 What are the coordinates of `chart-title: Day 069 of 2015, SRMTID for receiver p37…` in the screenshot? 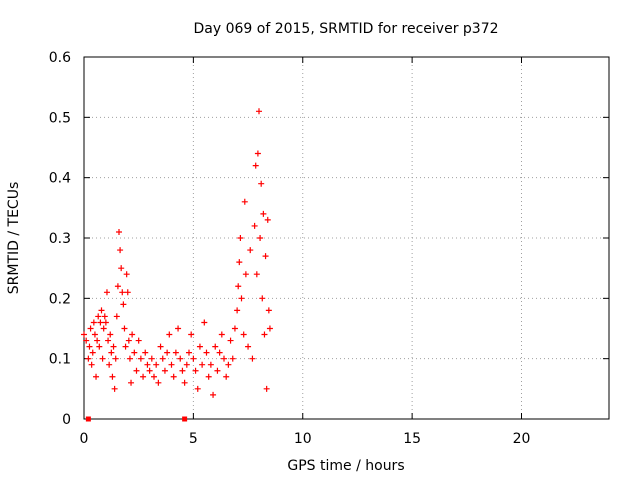 It's located at (345, 29).